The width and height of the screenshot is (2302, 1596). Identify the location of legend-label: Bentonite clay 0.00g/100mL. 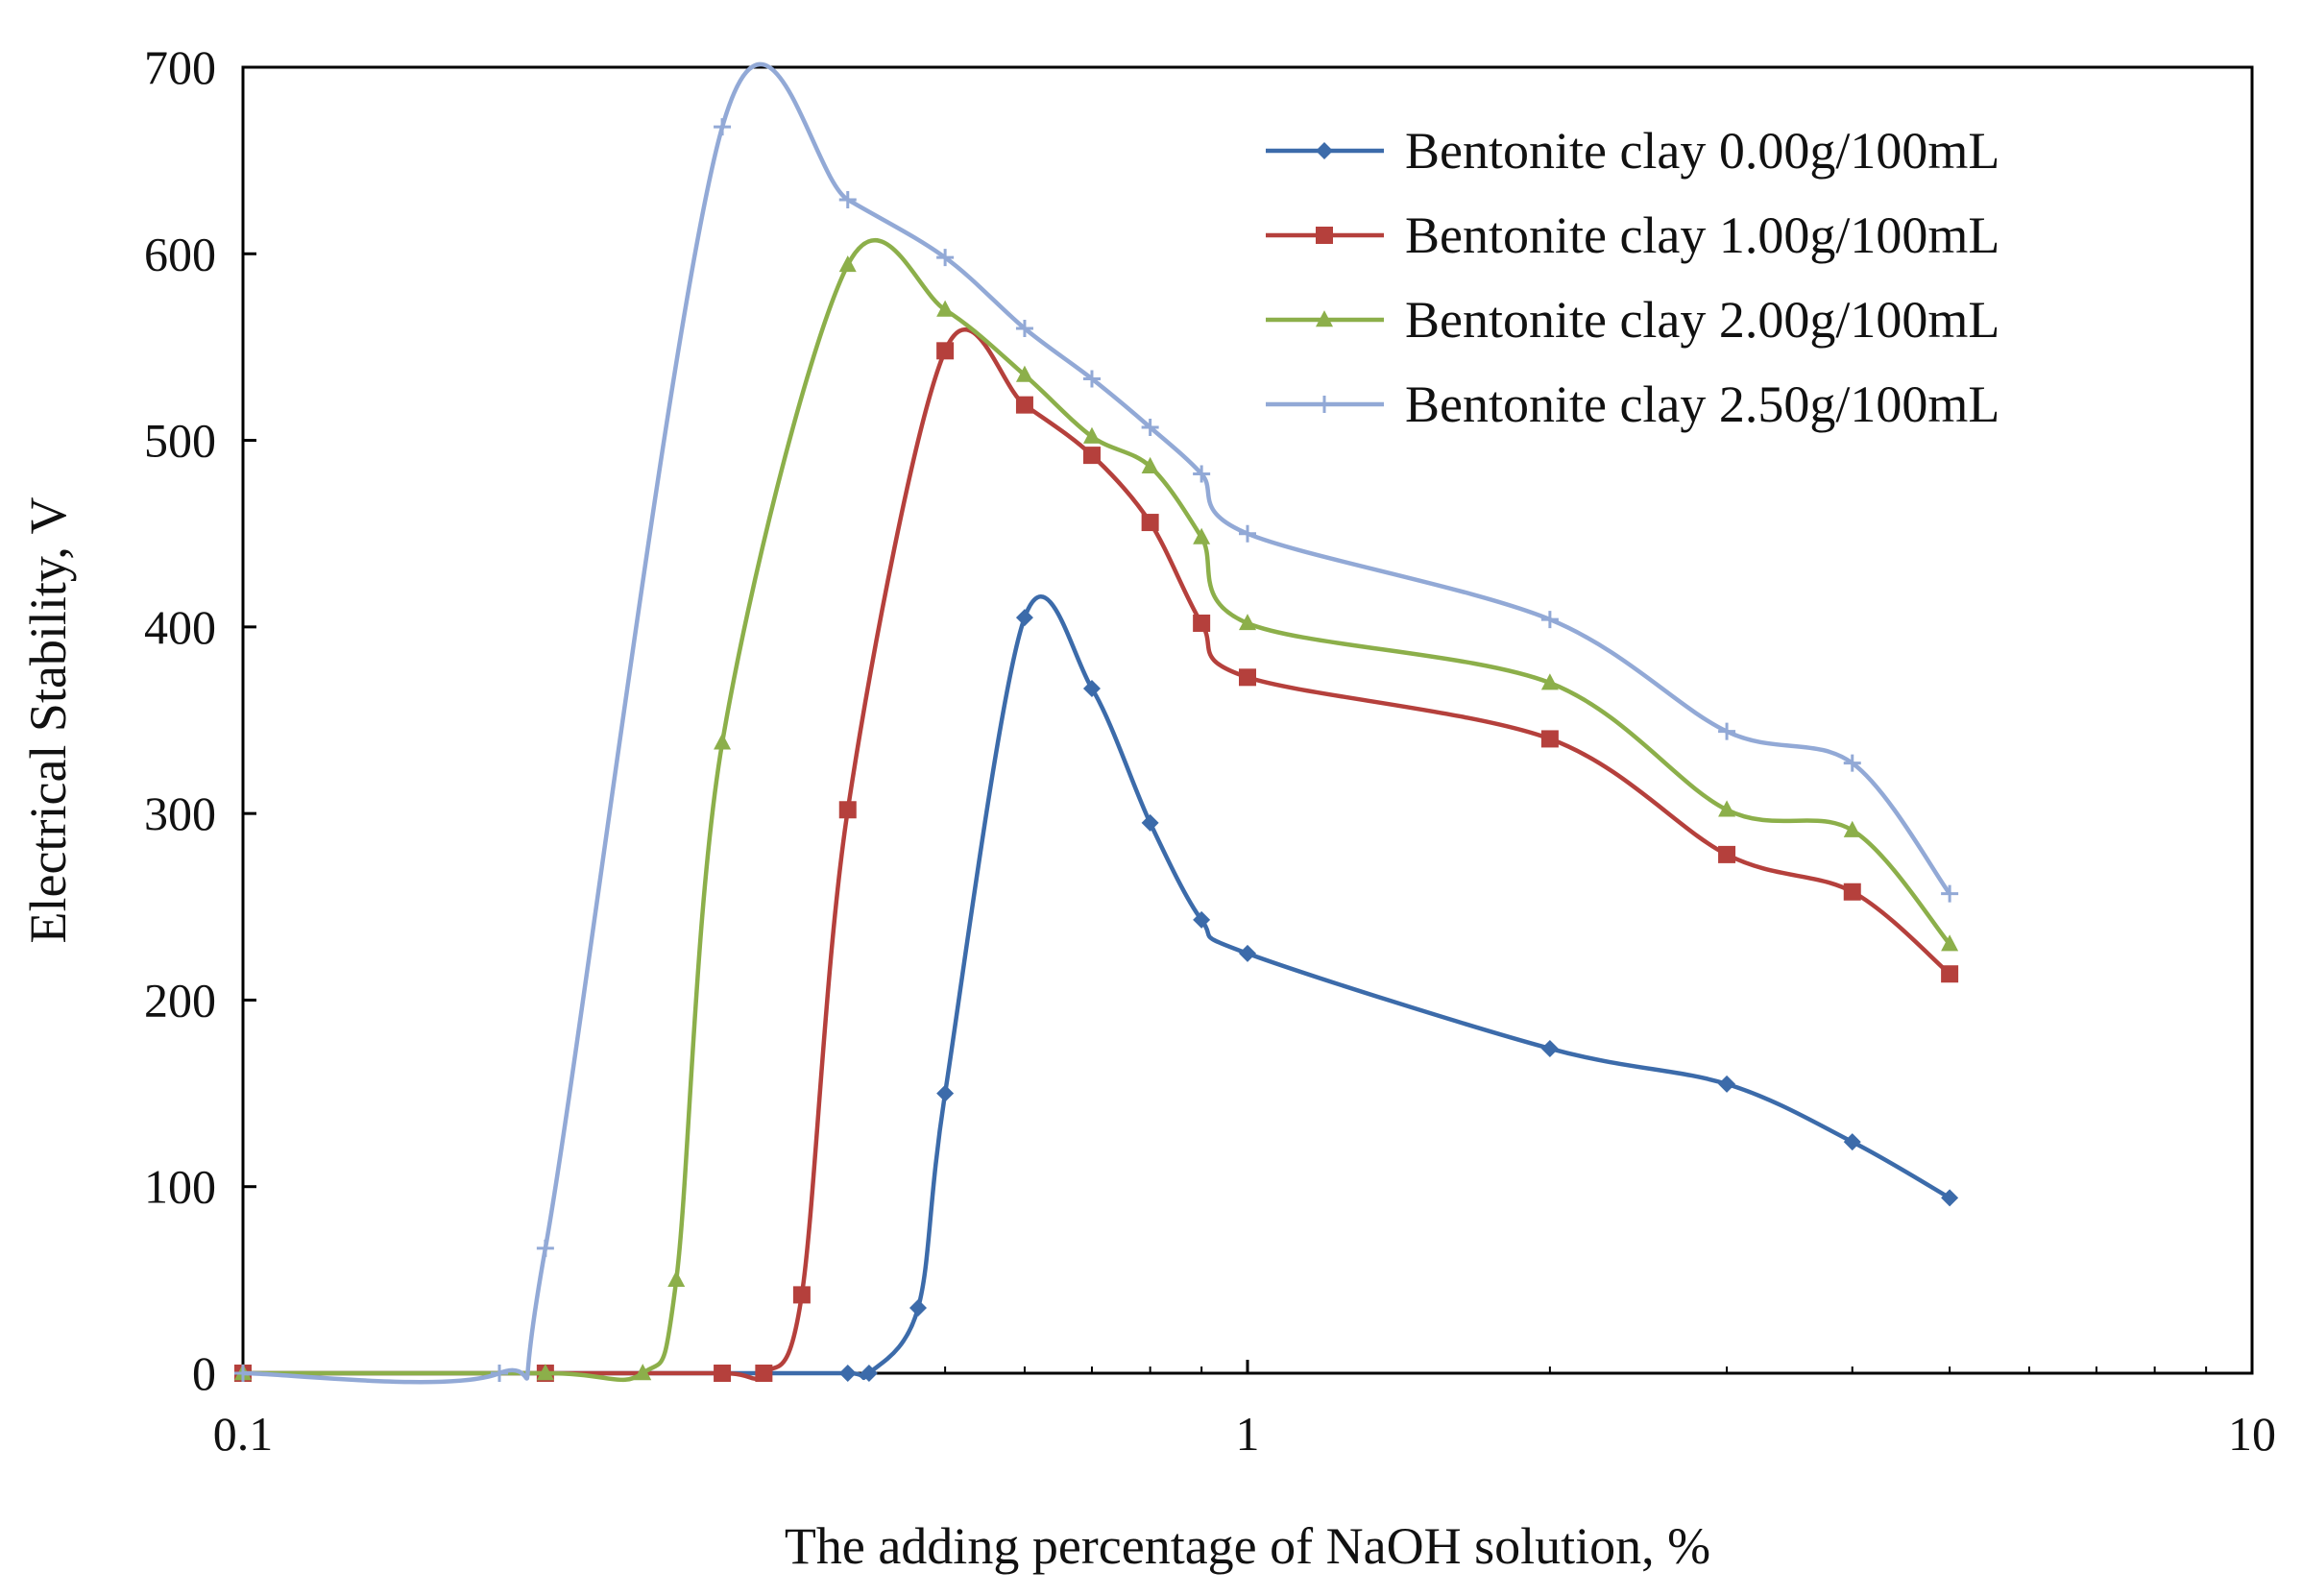
(1702, 151).